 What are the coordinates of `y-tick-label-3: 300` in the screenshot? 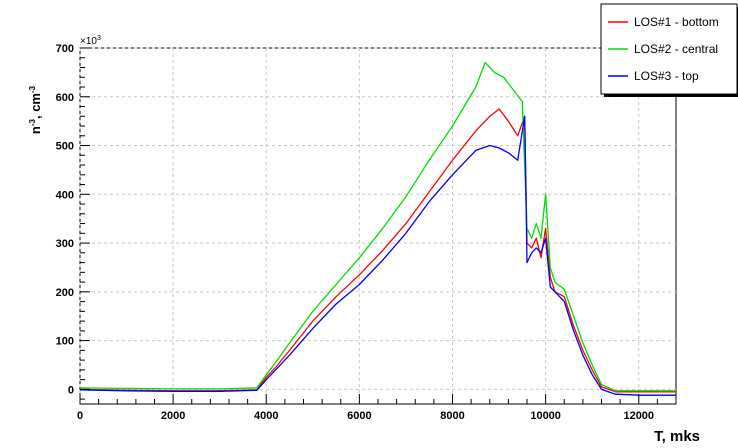 It's located at (65, 244).